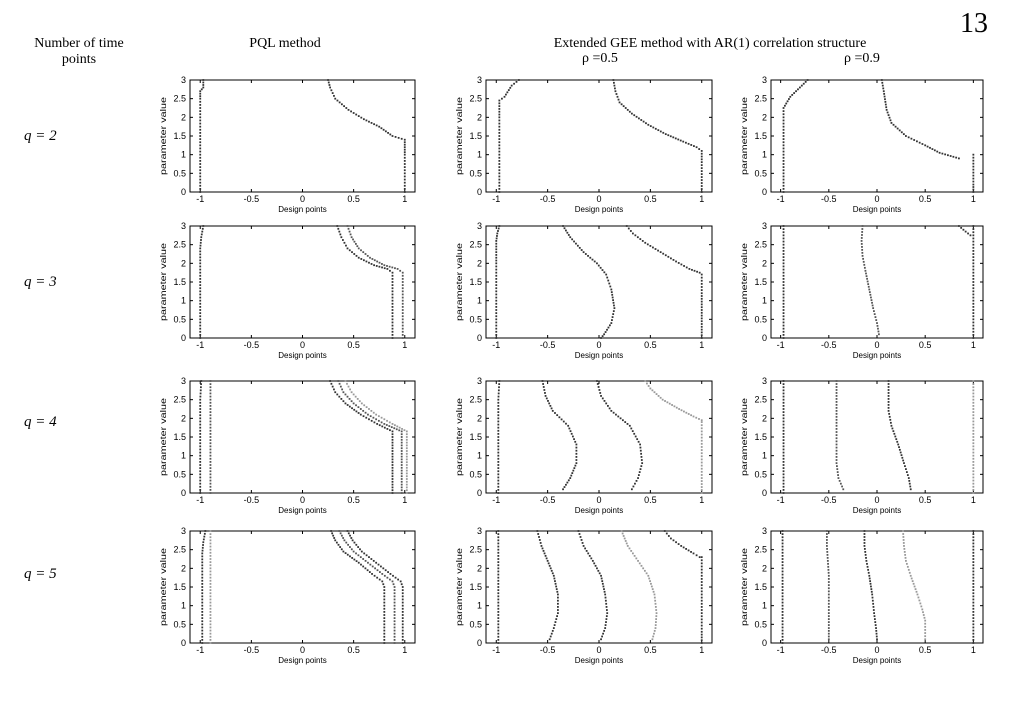  I want to click on q2-gee-rho09-y-tick-label: 1, so click(764, 155).